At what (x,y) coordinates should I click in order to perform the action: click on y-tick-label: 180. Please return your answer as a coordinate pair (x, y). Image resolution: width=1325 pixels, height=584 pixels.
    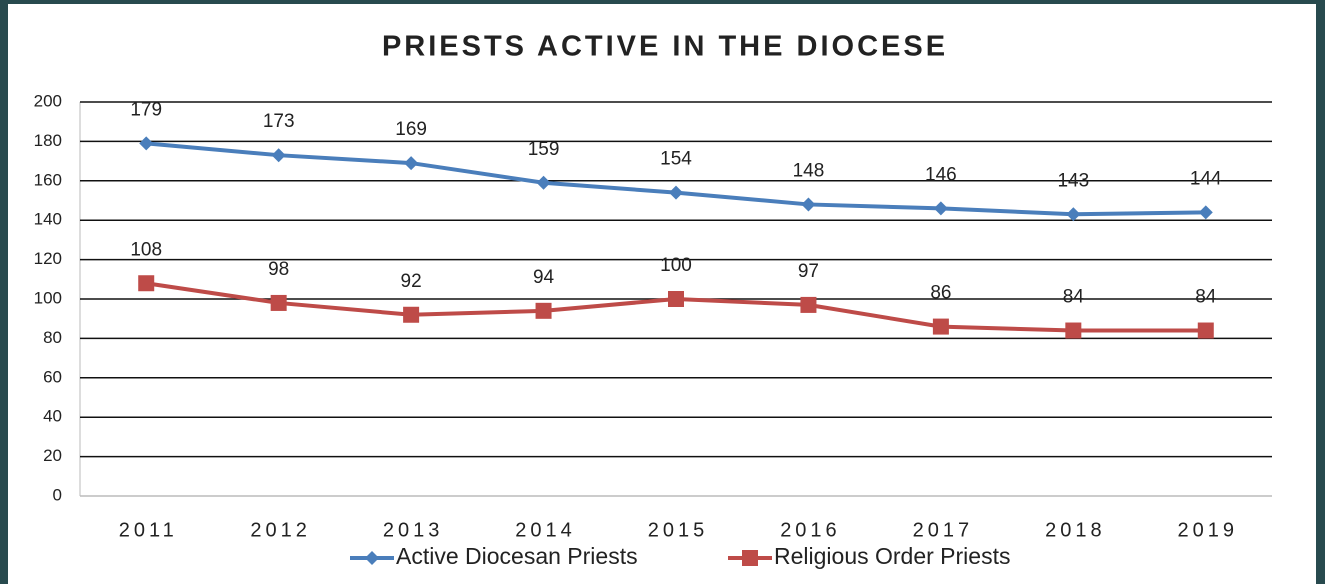
    Looking at the image, I should click on (48, 140).